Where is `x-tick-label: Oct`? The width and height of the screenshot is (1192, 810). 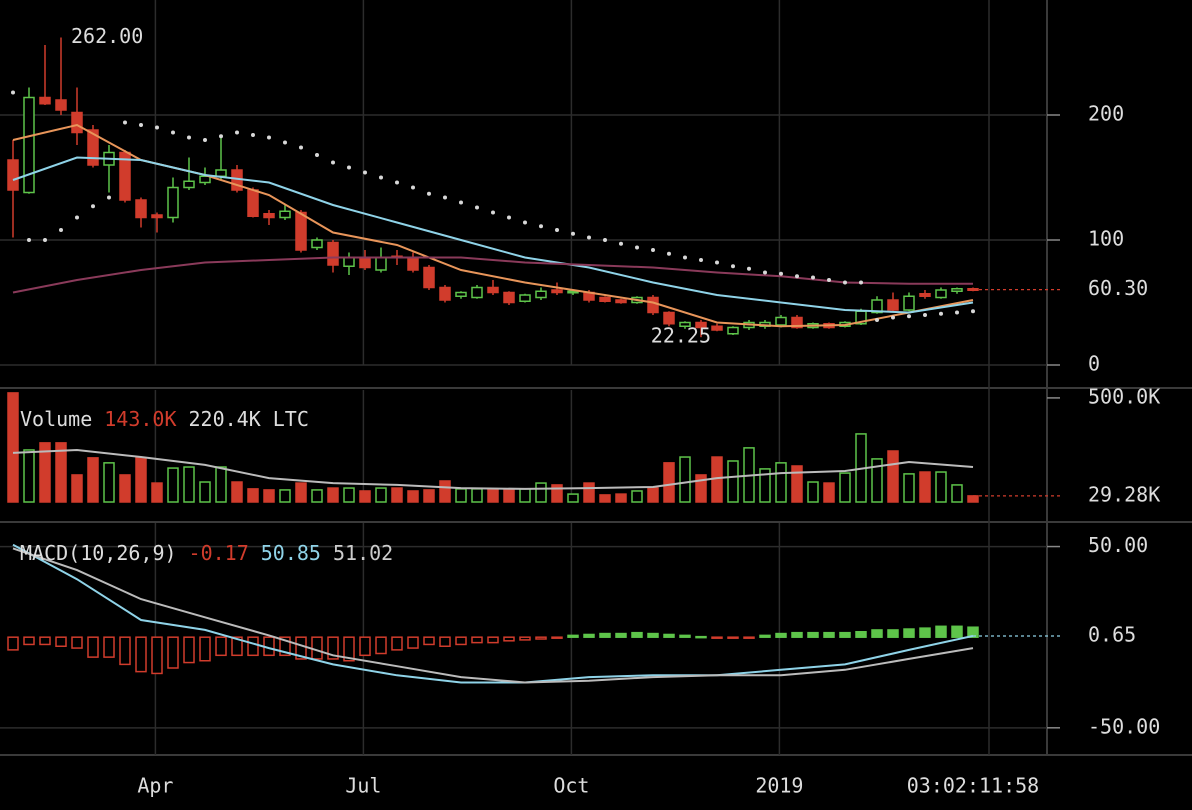 x-tick-label: Oct is located at coordinates (571, 786).